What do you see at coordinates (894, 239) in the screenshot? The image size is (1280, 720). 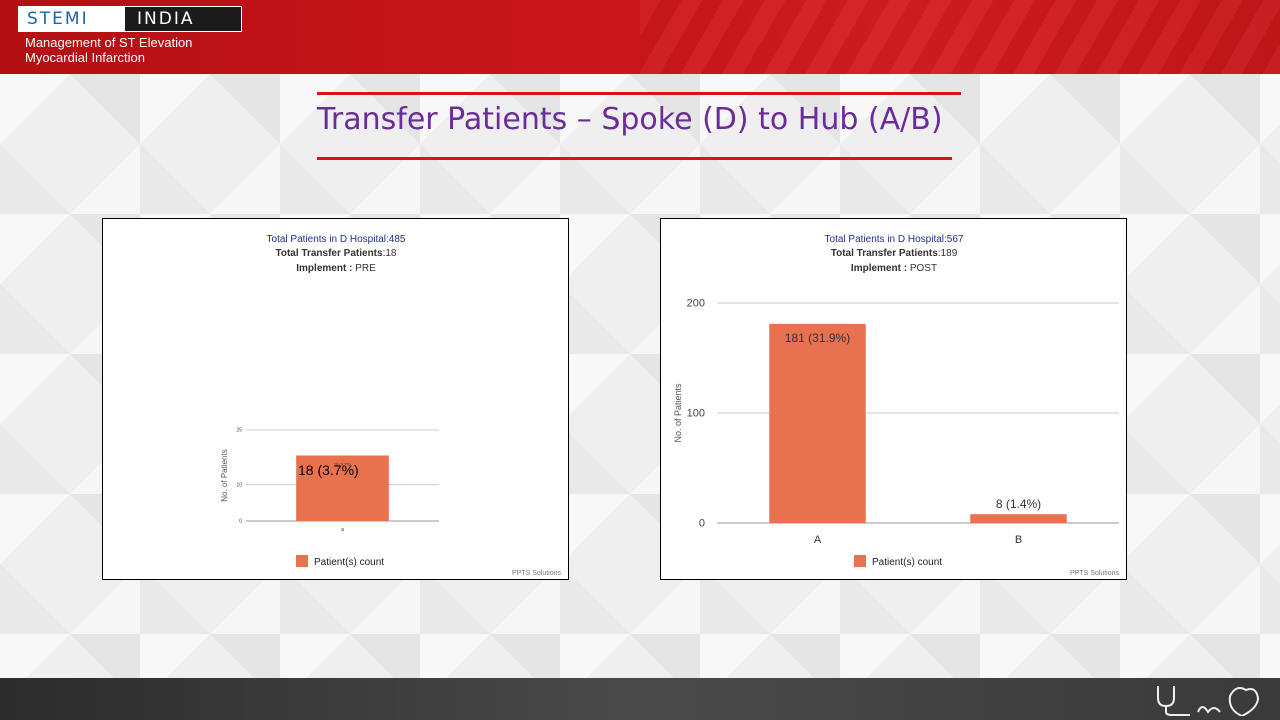 I see `chart-title: Total Patients in D Hospital:567` at bounding box center [894, 239].